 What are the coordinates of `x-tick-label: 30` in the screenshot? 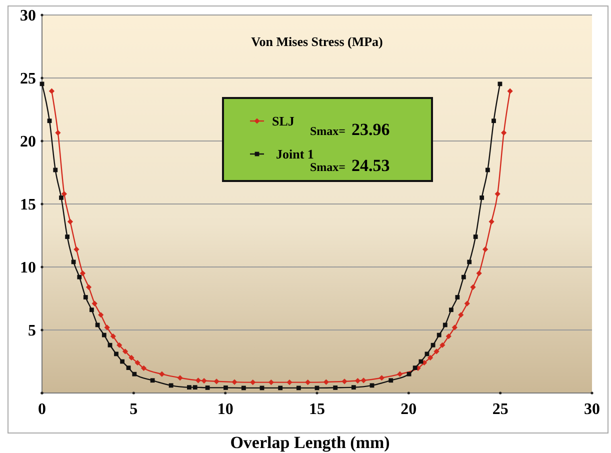 It's located at (592, 409).